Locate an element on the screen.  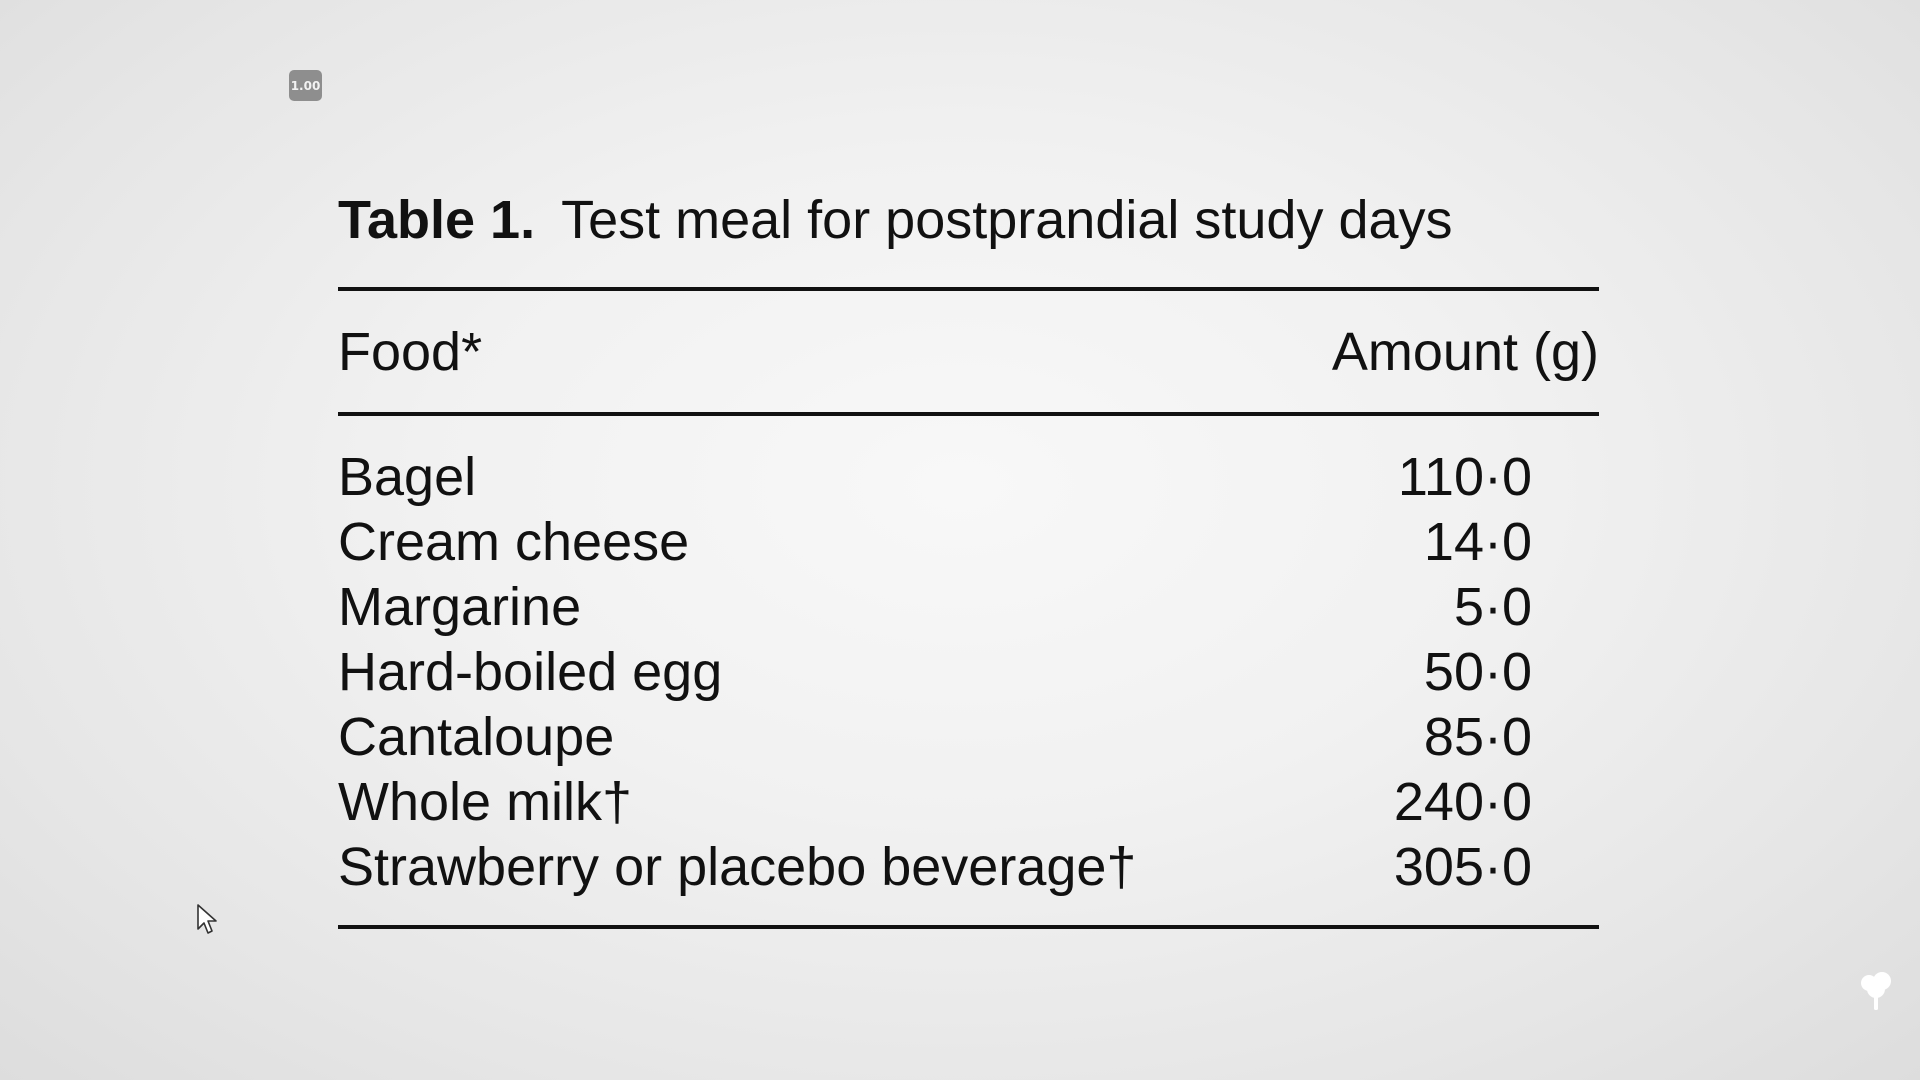
food-cell: Cream cheese is located at coordinates (514, 541).